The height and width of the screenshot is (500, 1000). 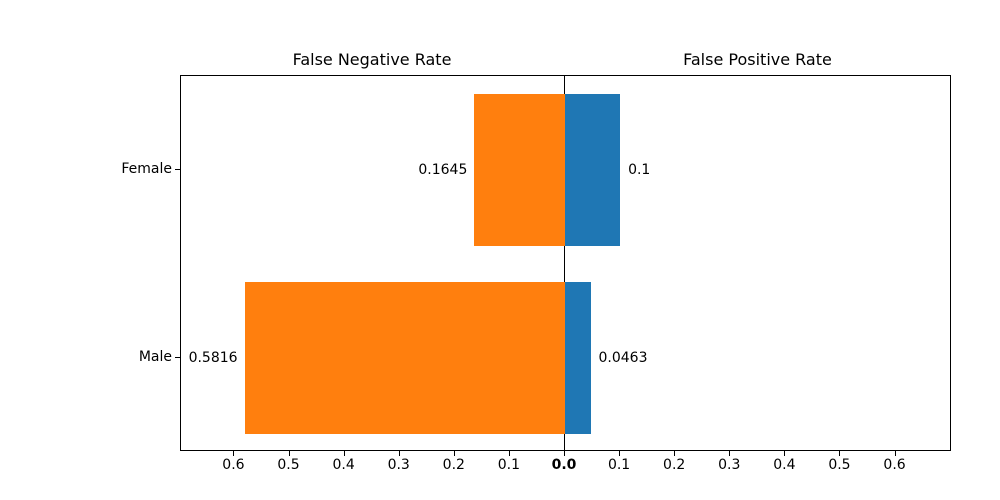 What do you see at coordinates (398, 465) in the screenshot?
I see `x-tick-label-left-0.3: 0.3` at bounding box center [398, 465].